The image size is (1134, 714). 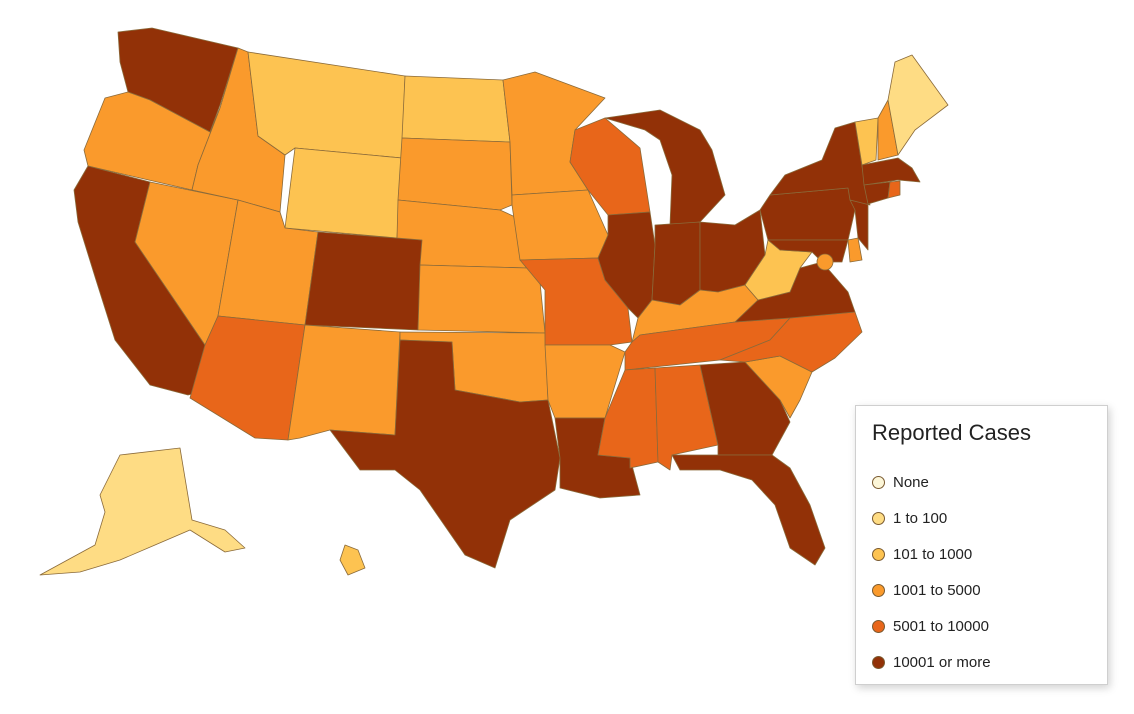 I want to click on legend-label: None, so click(x=911, y=482).